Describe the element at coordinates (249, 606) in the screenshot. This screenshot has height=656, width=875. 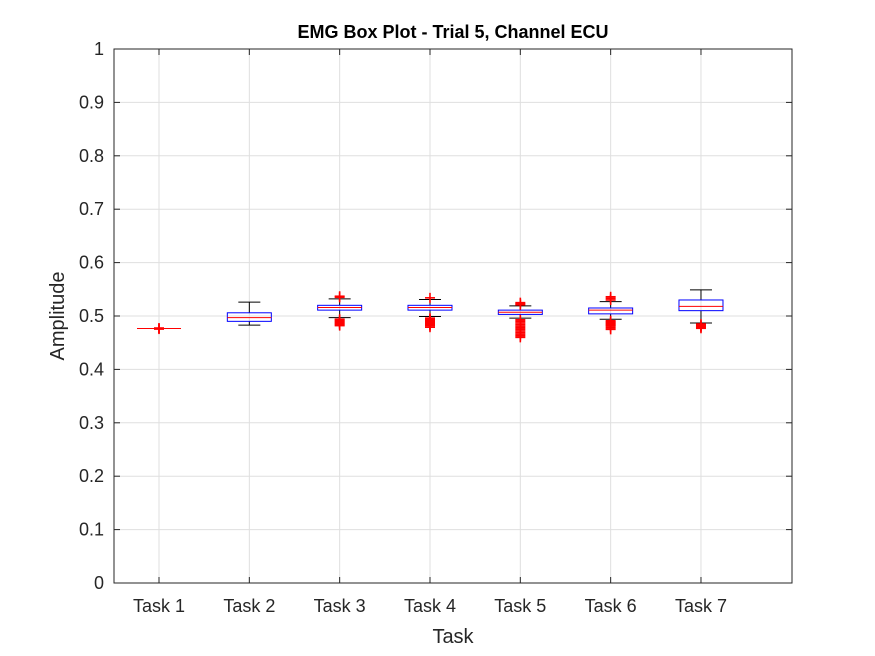
I see `x-tick-label: Task 2` at that location.